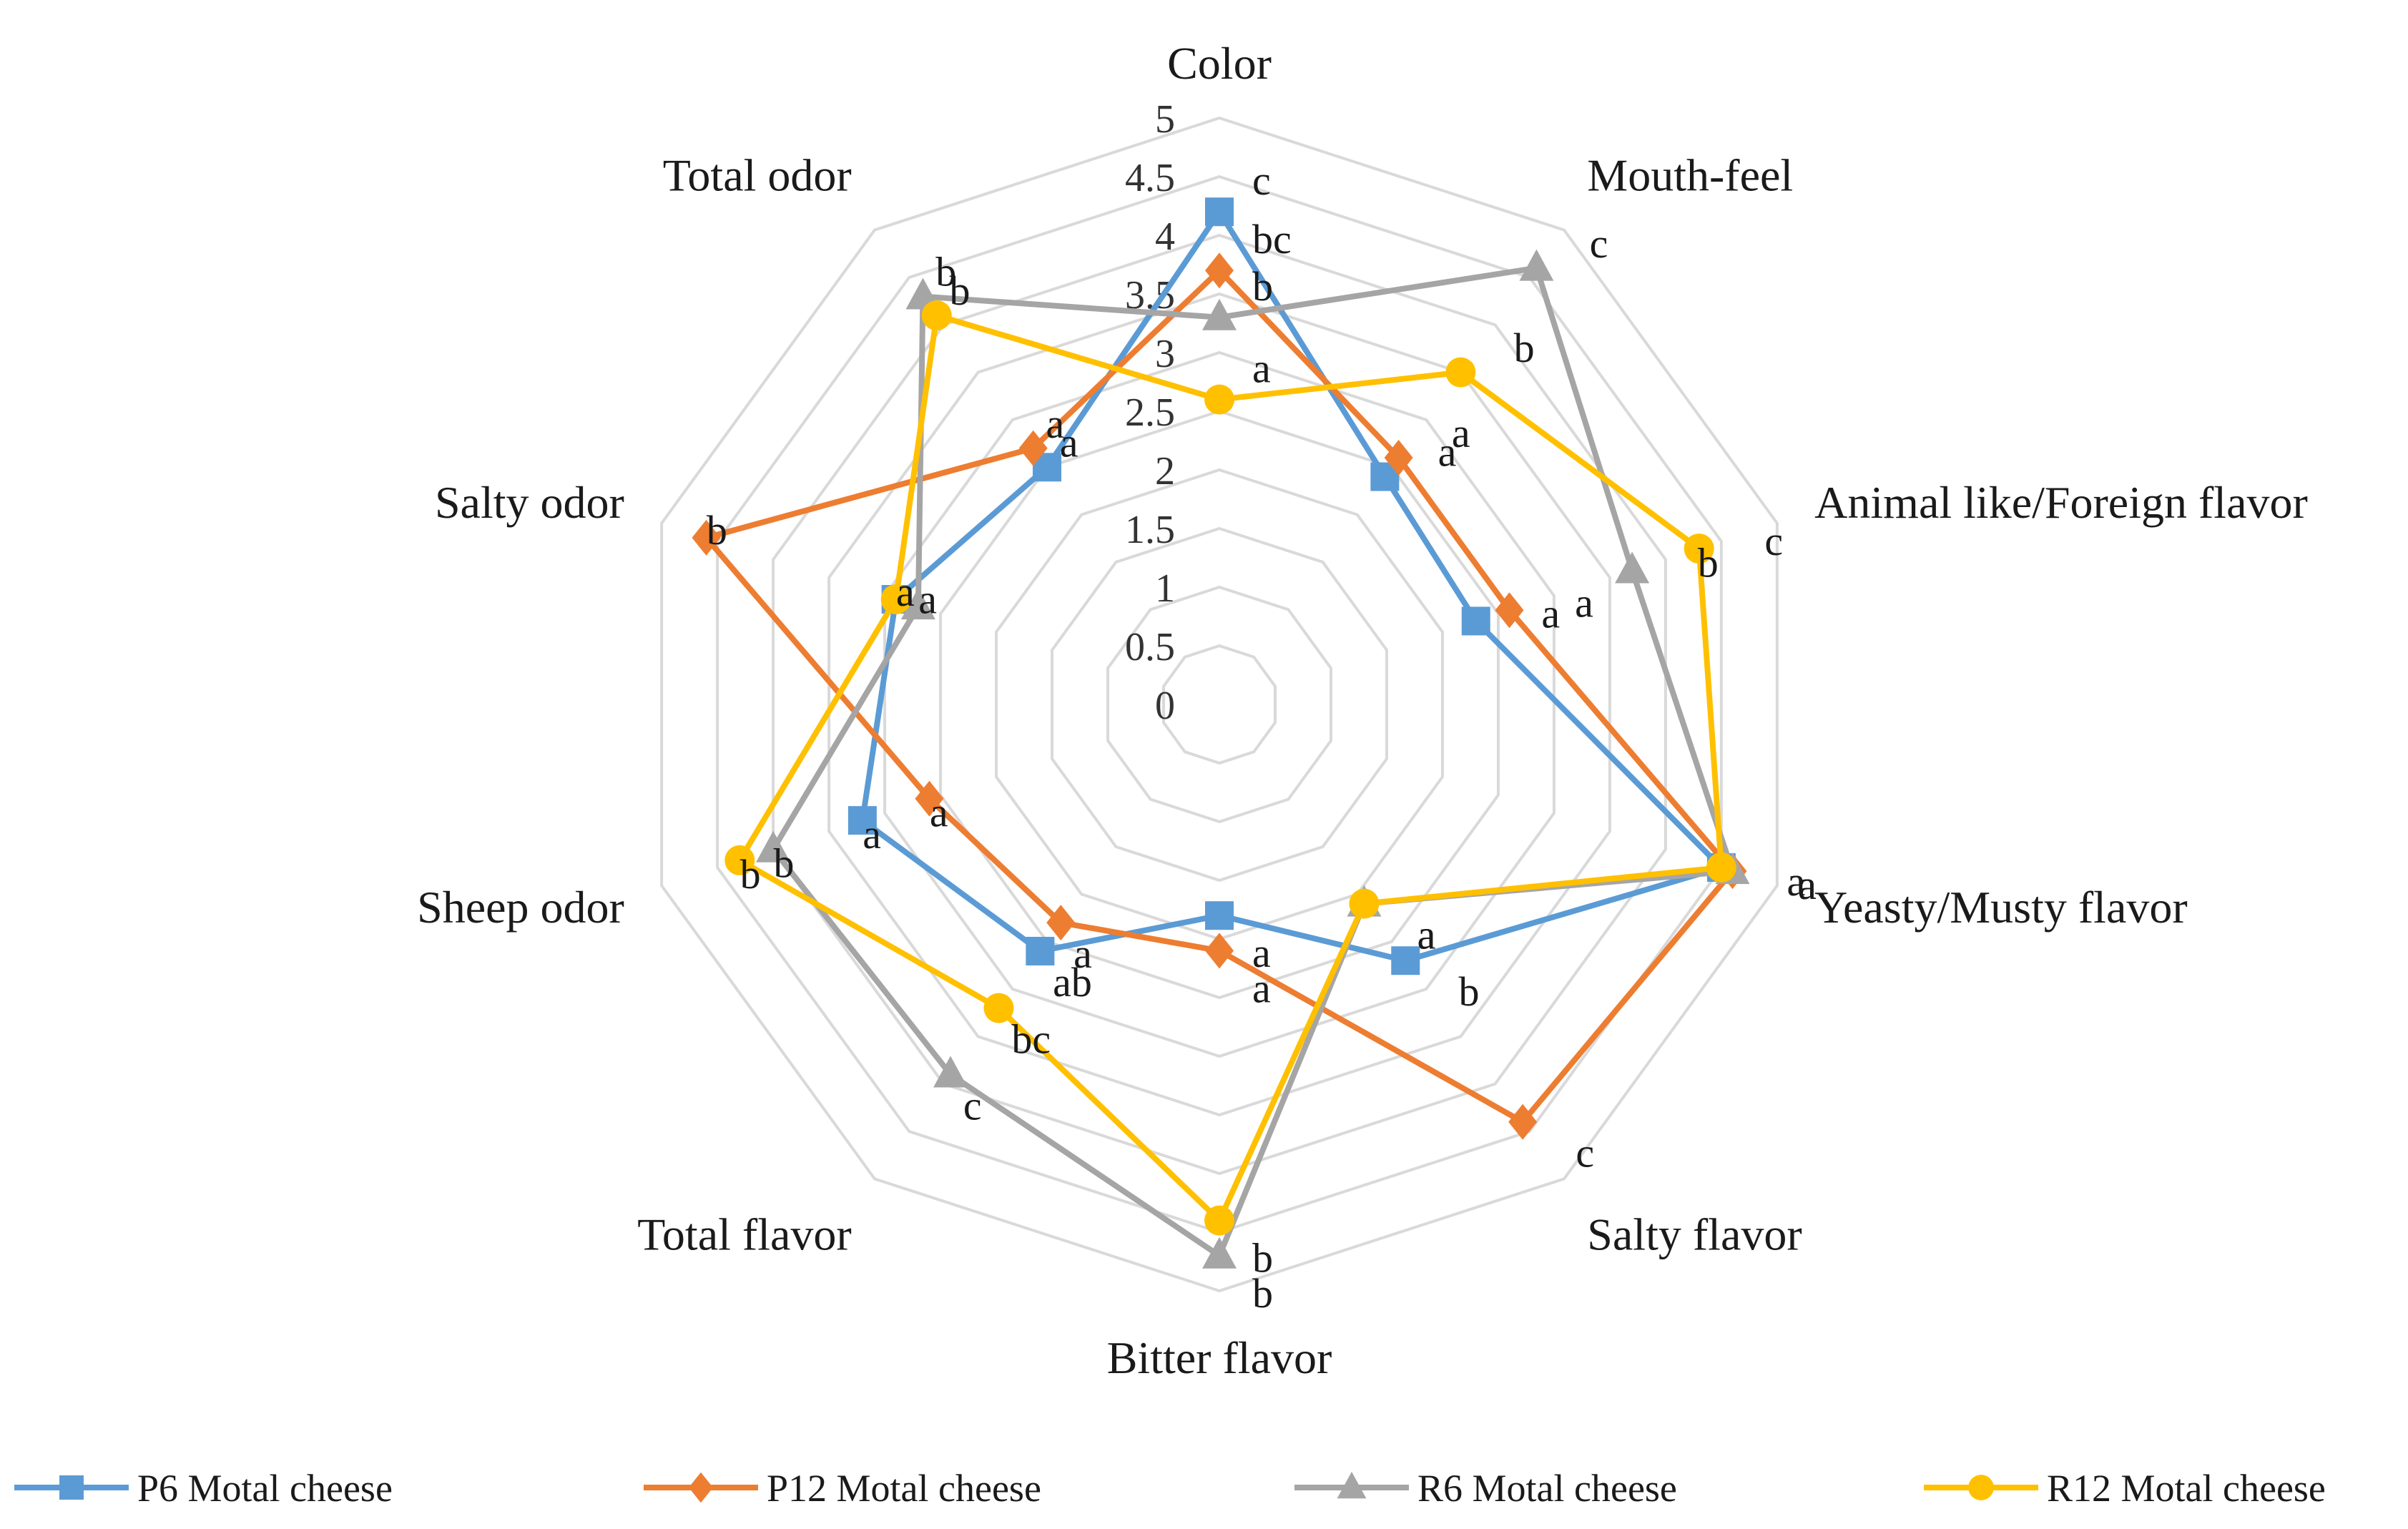  What do you see at coordinates (1150, 647) in the screenshot?
I see `tick-label: 0.5` at bounding box center [1150, 647].